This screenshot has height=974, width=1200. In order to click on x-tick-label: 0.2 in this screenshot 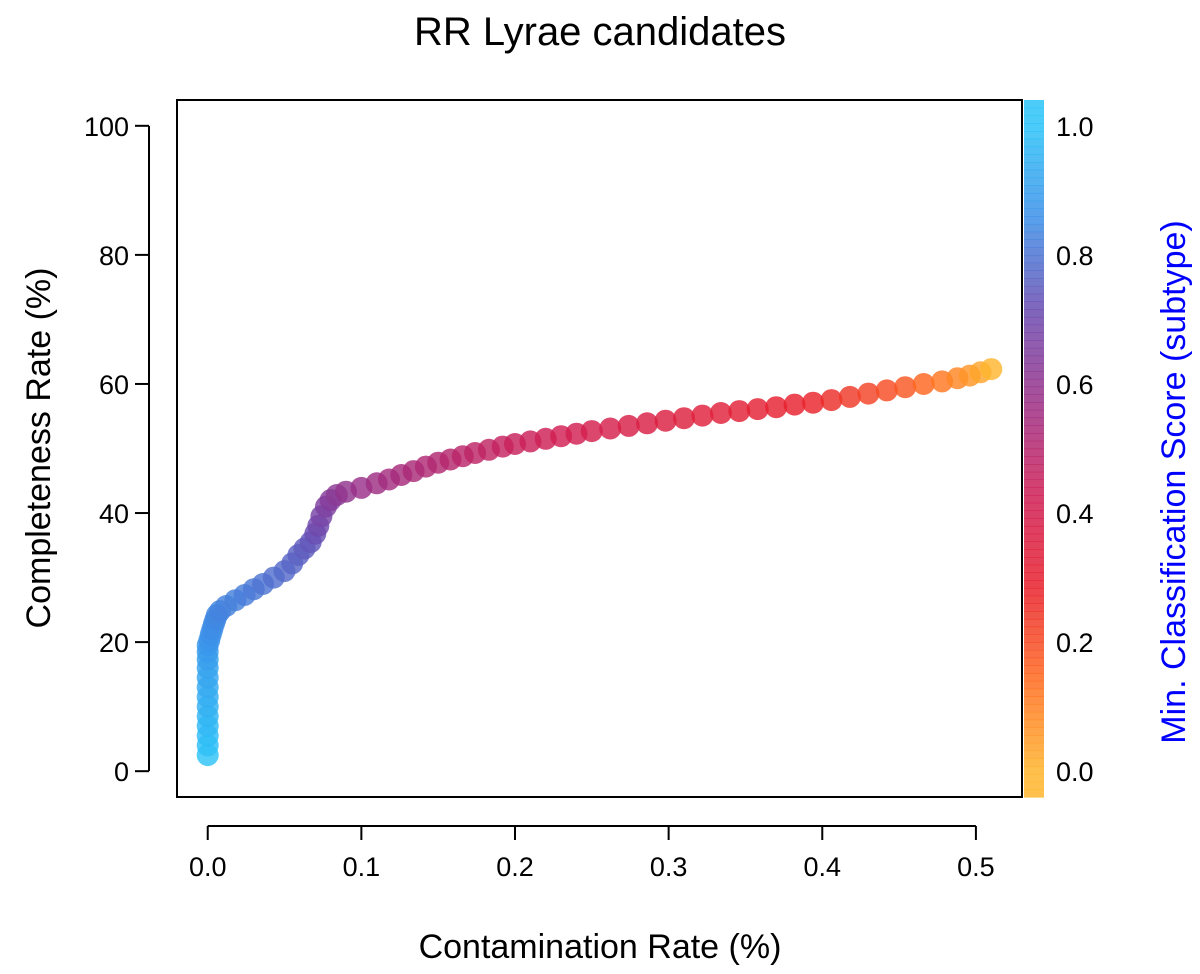, I will do `click(515, 867)`.